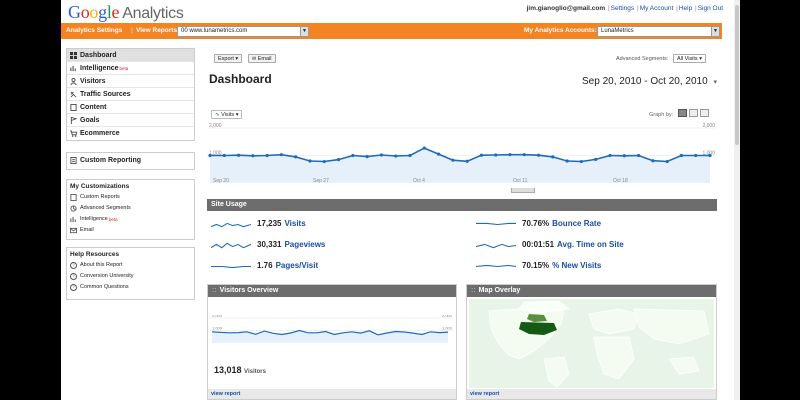 The image size is (800, 400). What do you see at coordinates (130, 68) in the screenshot?
I see `sidebar-item-intelligence: Intelligencebeta` at bounding box center [130, 68].